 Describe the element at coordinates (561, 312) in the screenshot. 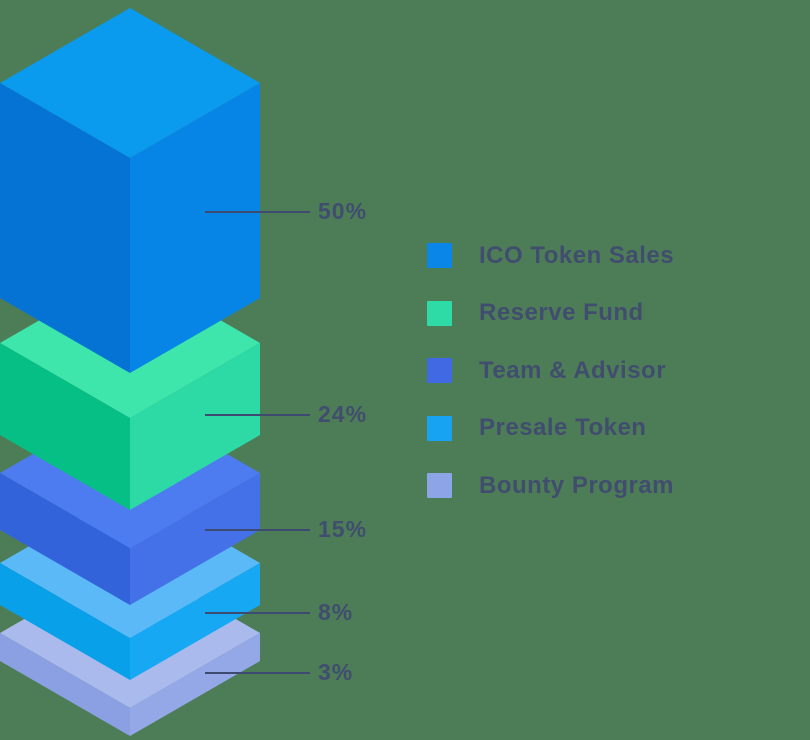

I see `legend-label-reserve-fund: Reserve Fund` at that location.